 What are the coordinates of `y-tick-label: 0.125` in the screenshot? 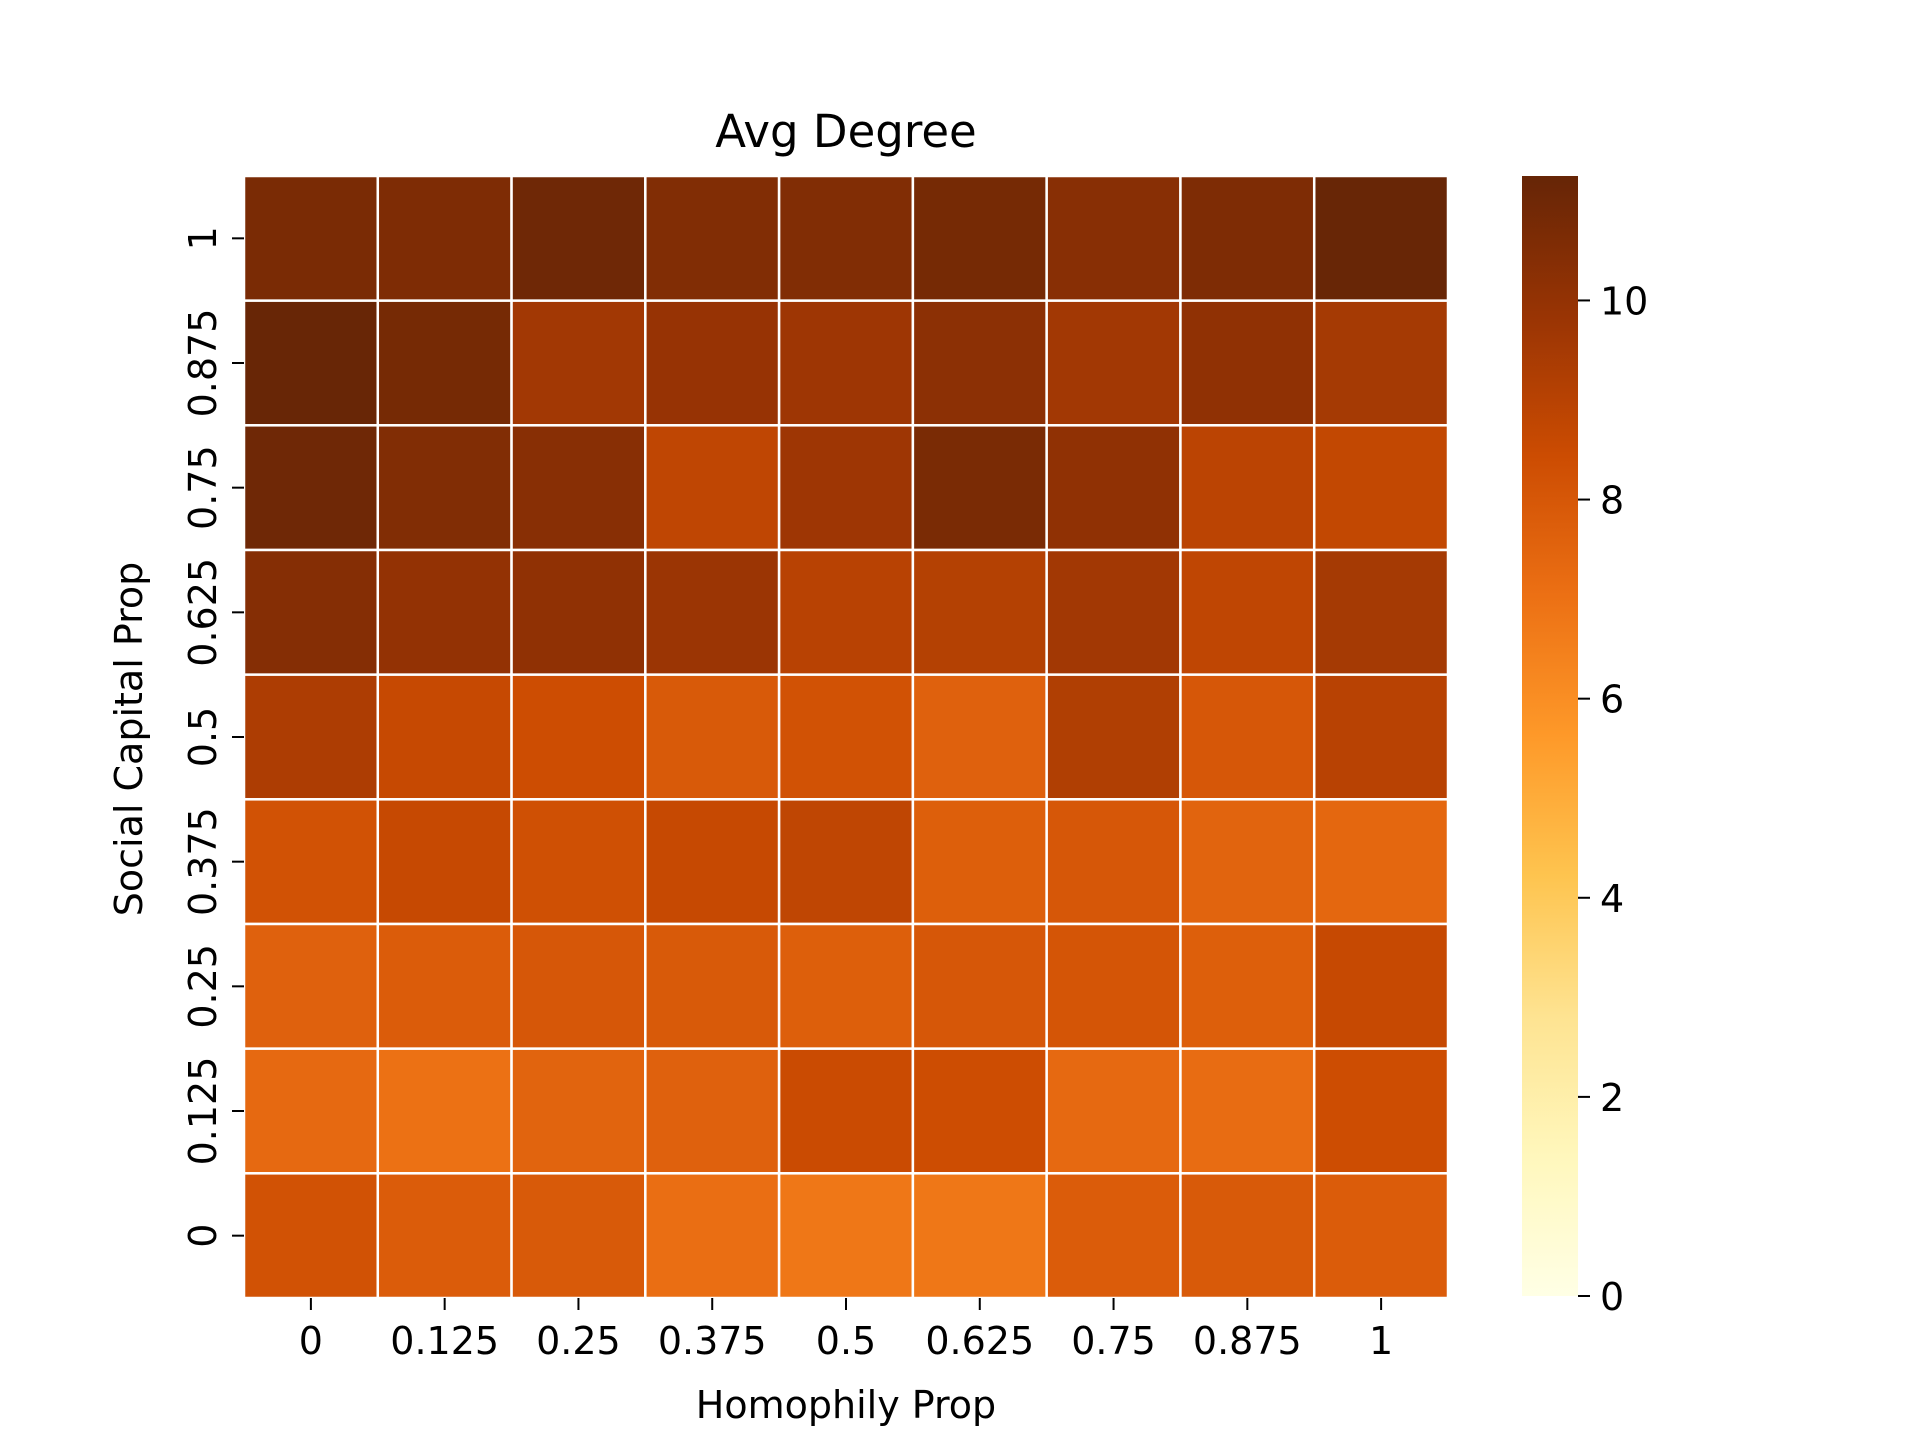 It's located at (203, 1111).